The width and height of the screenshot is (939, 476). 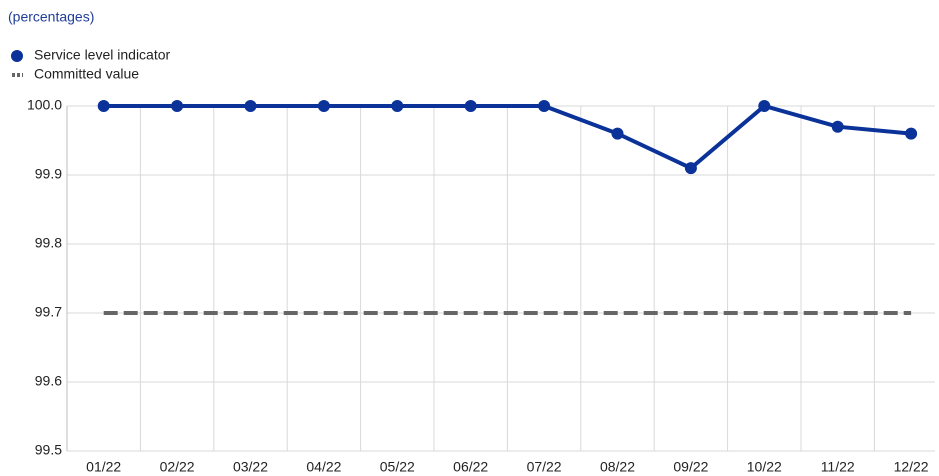 What do you see at coordinates (48, 381) in the screenshot?
I see `y-tick-label: 99.6` at bounding box center [48, 381].